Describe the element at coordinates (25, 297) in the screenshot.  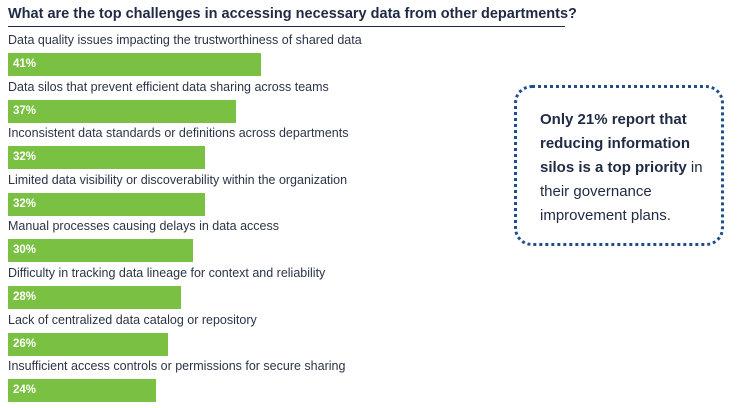
I see `bar-value-label: 28%` at that location.